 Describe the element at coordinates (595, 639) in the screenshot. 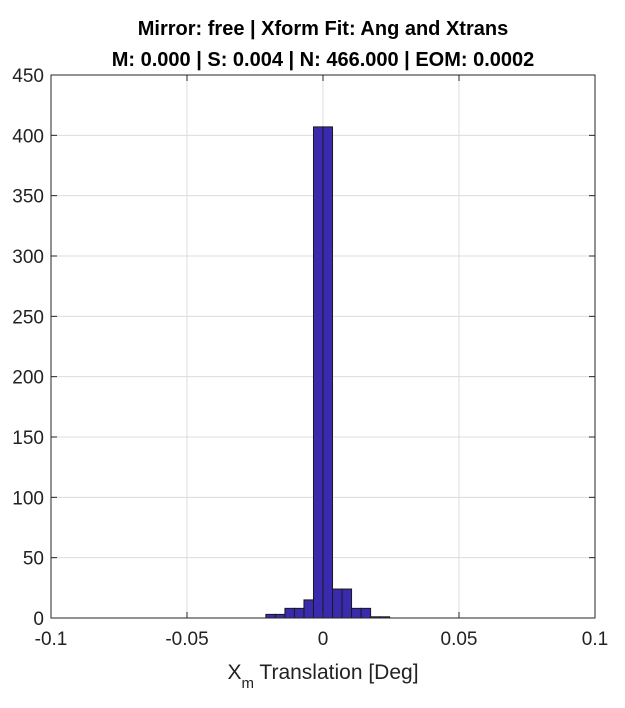

I see `x-tick-label: 0.1` at that location.